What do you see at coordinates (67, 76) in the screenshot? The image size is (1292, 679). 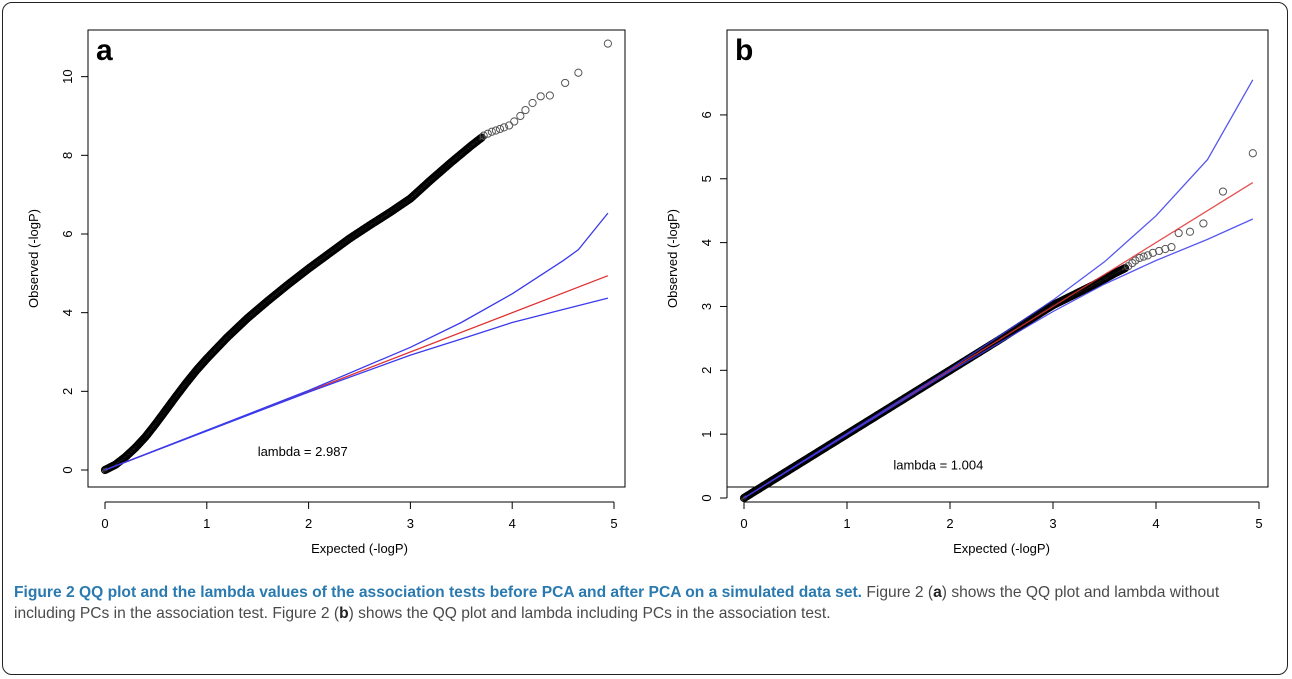 I see `y-tick-label: 10` at bounding box center [67, 76].